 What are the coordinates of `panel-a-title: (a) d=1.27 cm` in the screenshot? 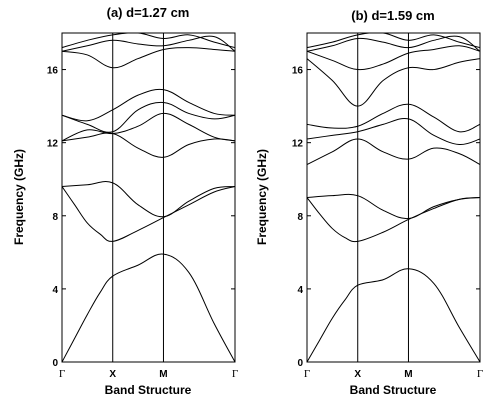 It's located at (148, 12).